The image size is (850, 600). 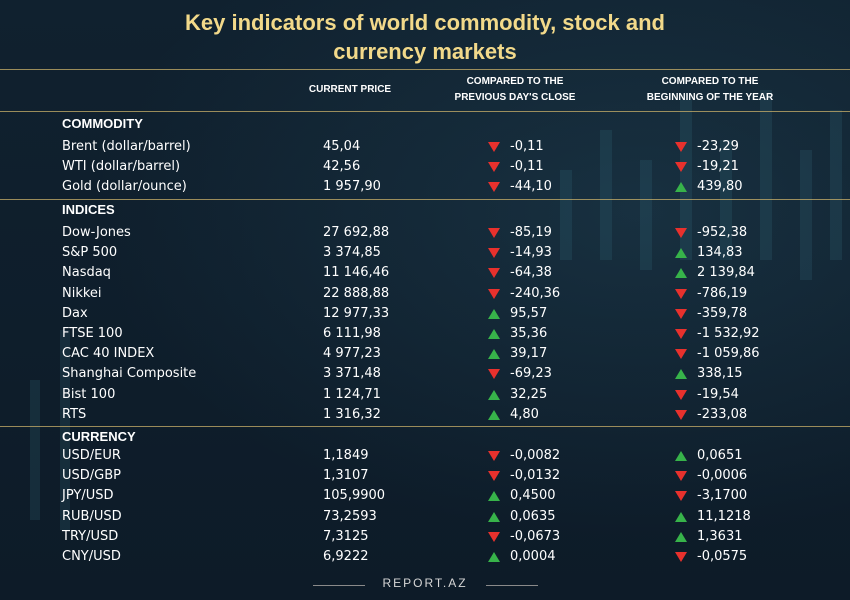 What do you see at coordinates (346, 455) in the screenshot?
I see `row-current-price: 1,1849` at bounding box center [346, 455].